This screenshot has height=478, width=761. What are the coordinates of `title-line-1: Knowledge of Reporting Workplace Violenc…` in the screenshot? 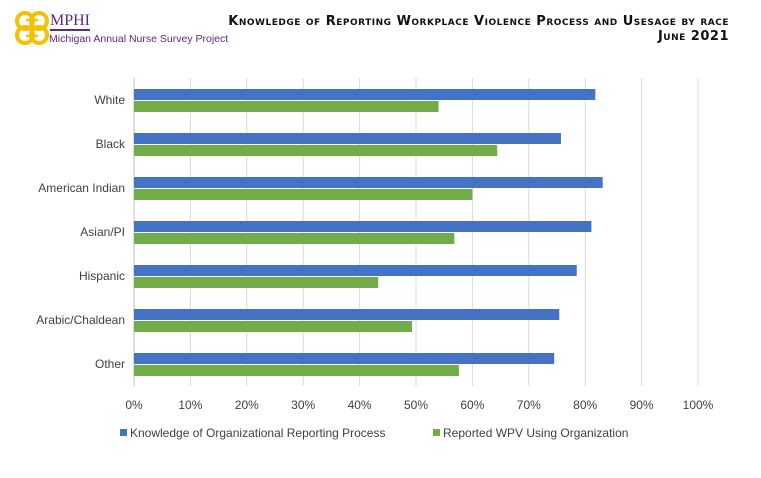 It's located at (478, 21).